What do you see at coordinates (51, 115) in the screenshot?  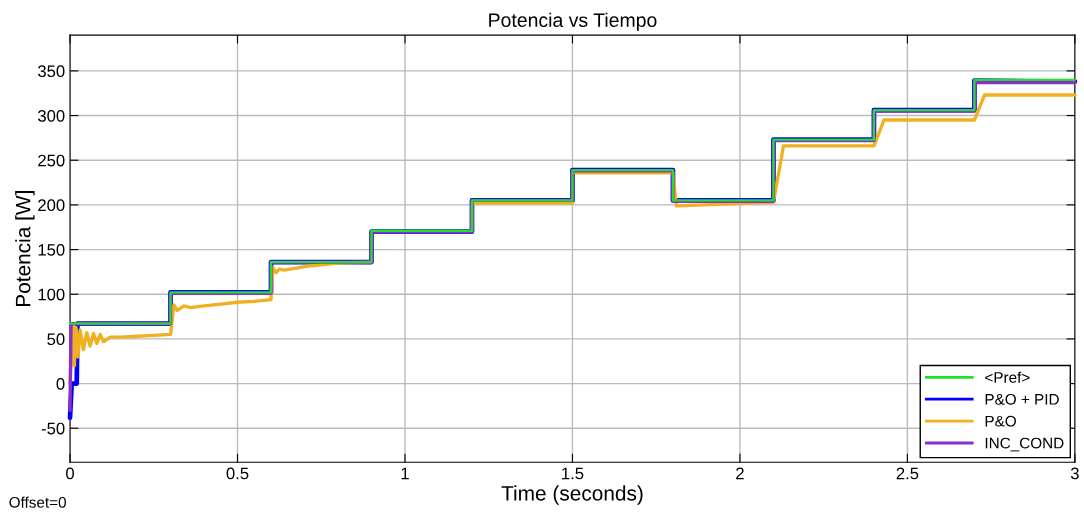 I see `y-tick-label: 300` at bounding box center [51, 115].